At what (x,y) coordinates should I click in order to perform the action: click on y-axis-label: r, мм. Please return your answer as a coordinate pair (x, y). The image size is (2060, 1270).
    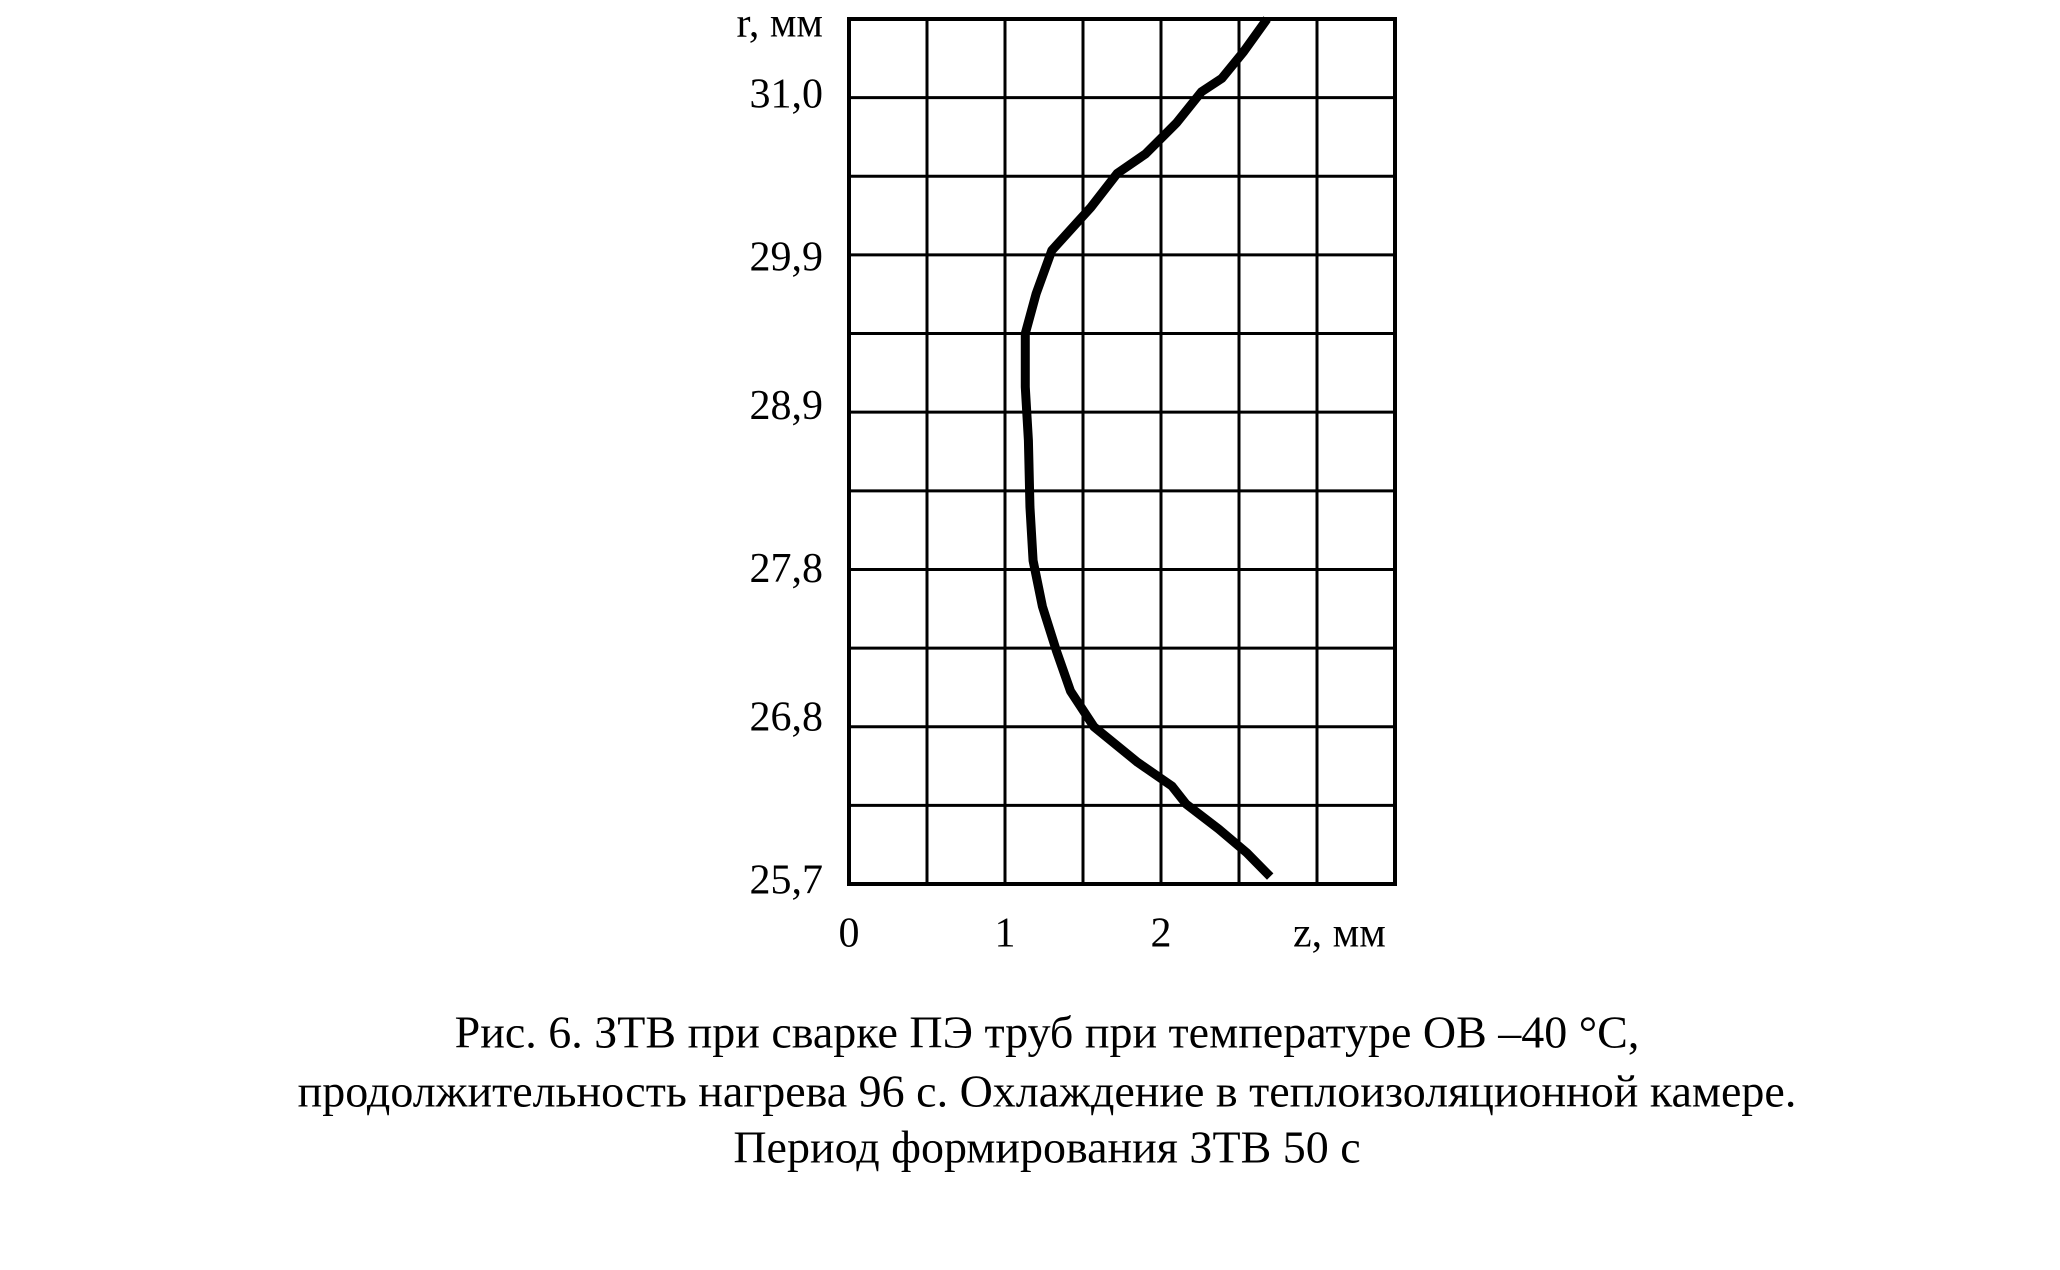
    Looking at the image, I should click on (780, 24).